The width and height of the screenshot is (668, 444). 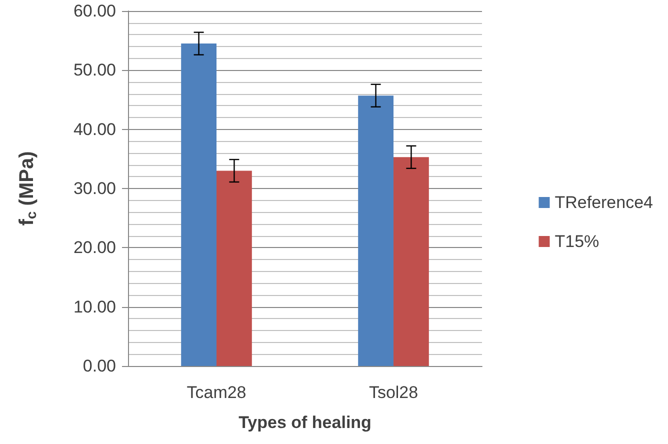 What do you see at coordinates (393, 392) in the screenshot?
I see `x-tick-label: Tsol28` at bounding box center [393, 392].